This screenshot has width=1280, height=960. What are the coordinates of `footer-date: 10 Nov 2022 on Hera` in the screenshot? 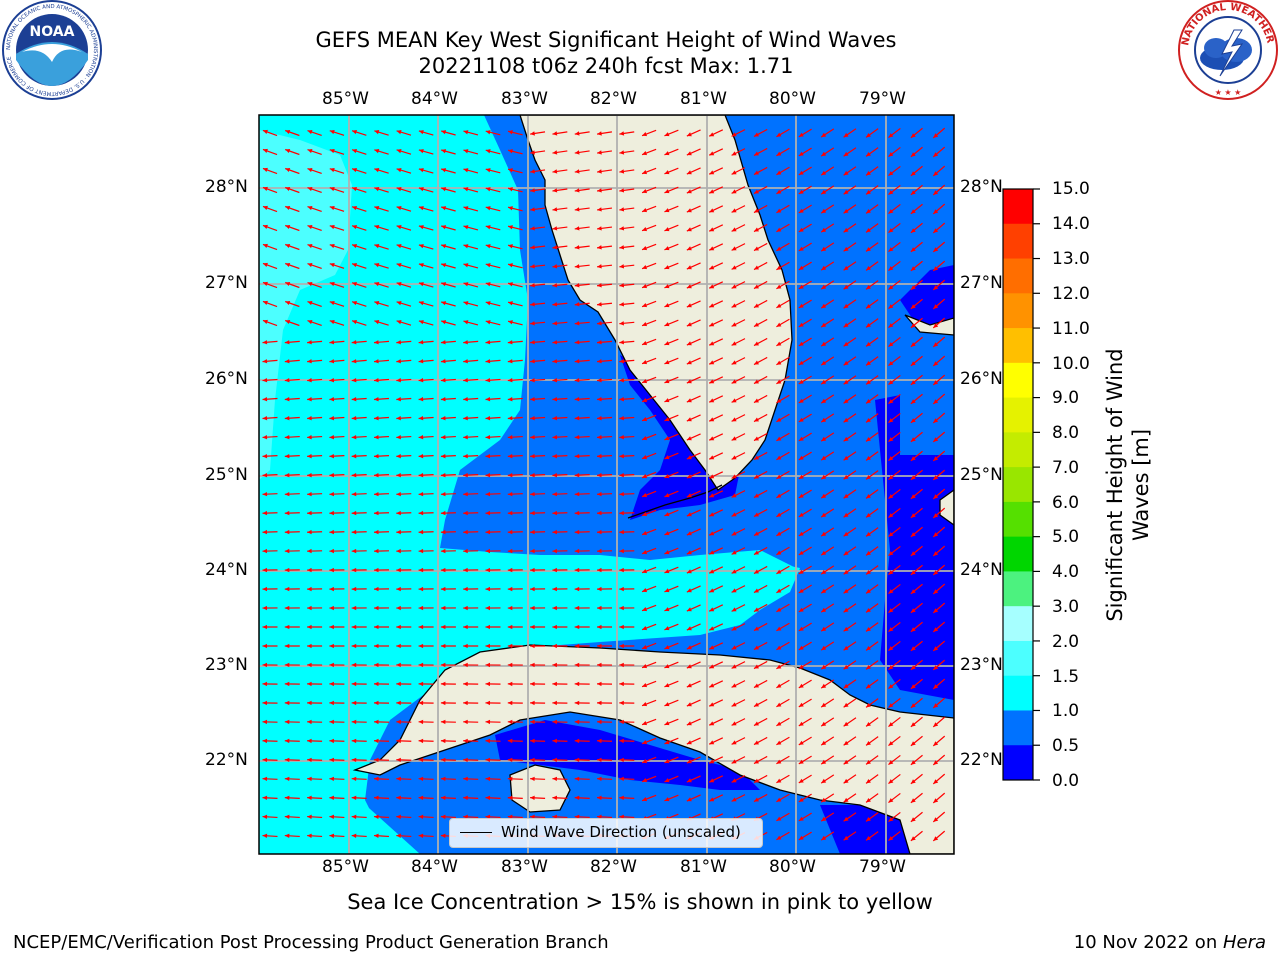 It's located at (1170, 942).